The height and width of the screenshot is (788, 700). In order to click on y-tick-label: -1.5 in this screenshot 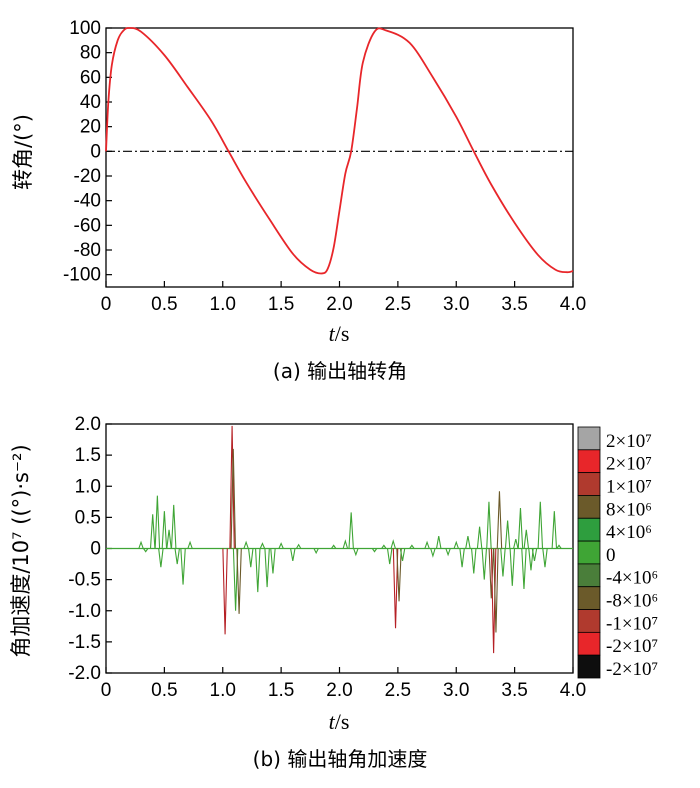, I will do `click(84, 642)`.